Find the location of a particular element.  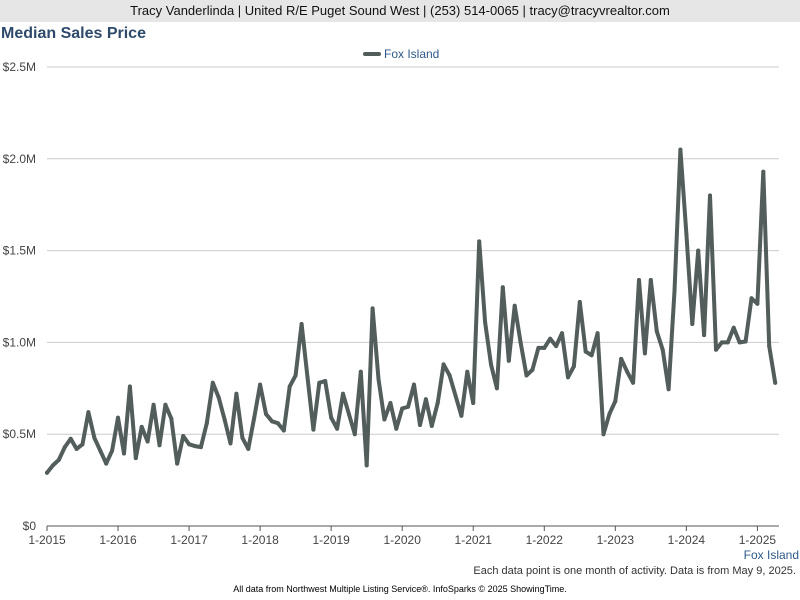

x-tick-label: 1-2016 is located at coordinates (118, 540).